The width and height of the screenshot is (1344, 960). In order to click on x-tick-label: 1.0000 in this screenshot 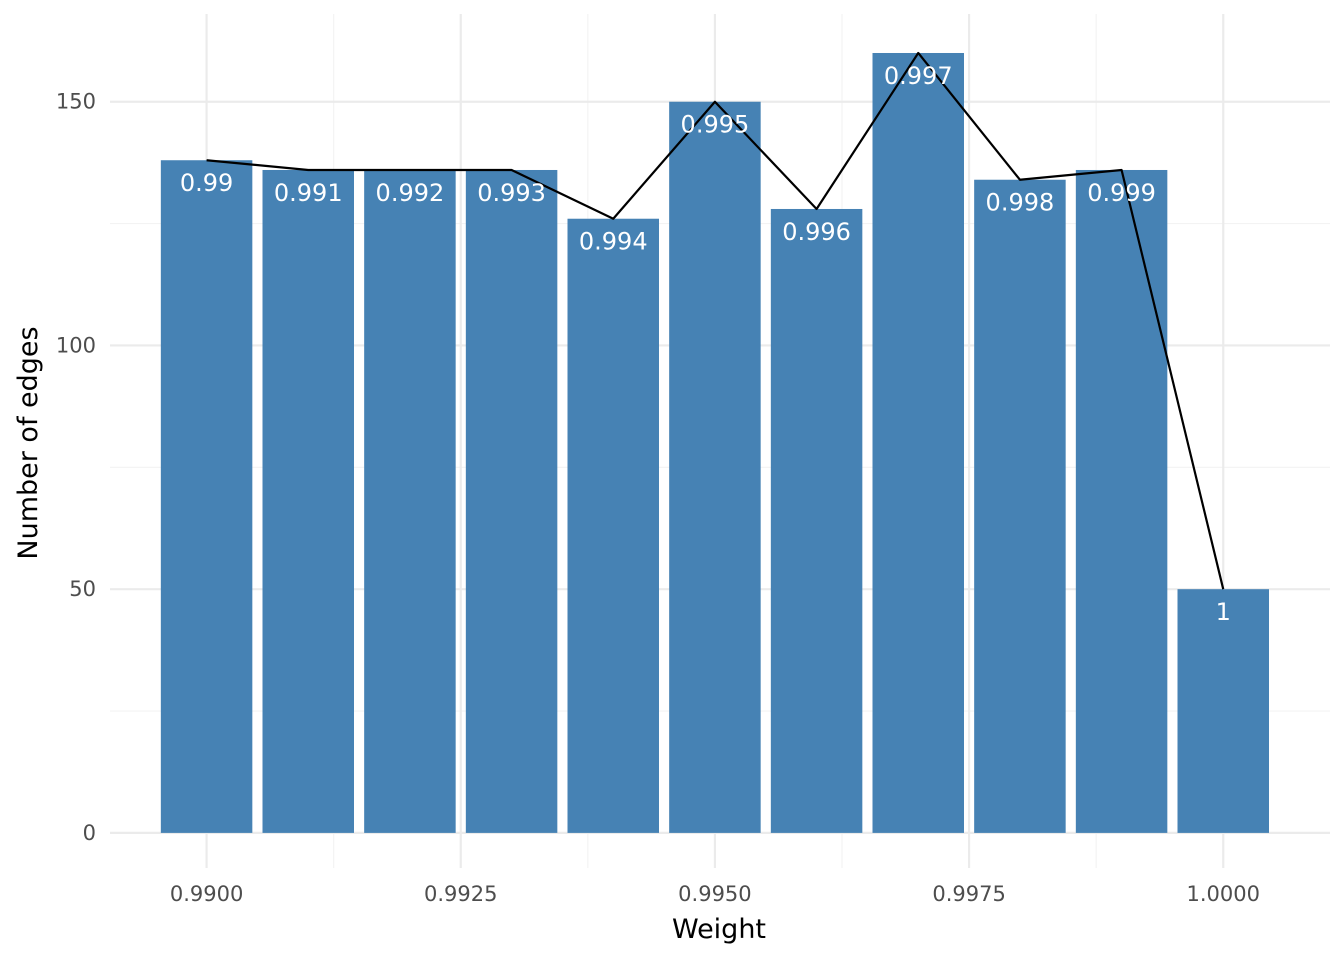, I will do `click(1223, 894)`.